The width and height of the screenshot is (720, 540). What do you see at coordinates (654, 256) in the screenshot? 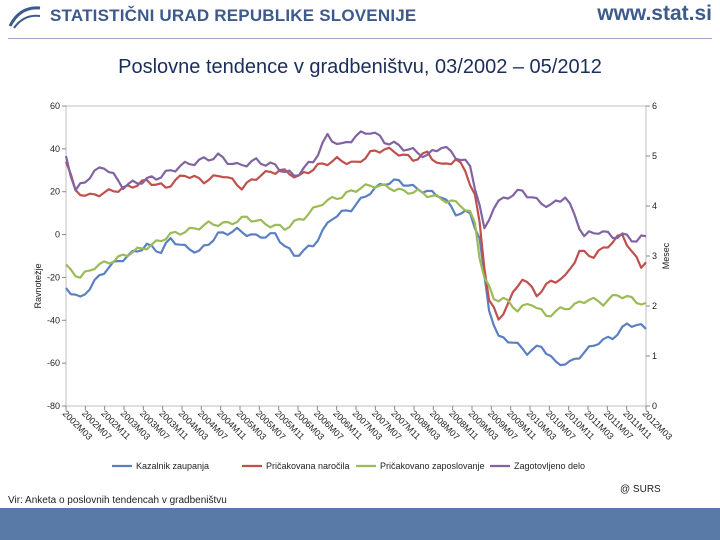
I see `y2-tick-label: 3` at bounding box center [654, 256].